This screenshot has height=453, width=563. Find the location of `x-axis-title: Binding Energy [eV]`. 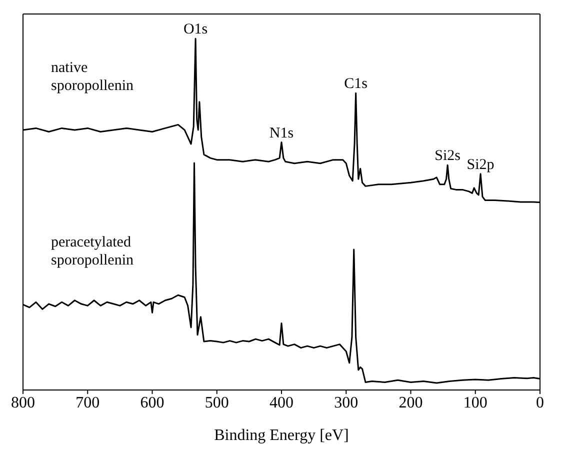

x-axis-title: Binding Energy [eV] is located at coordinates (281, 435).